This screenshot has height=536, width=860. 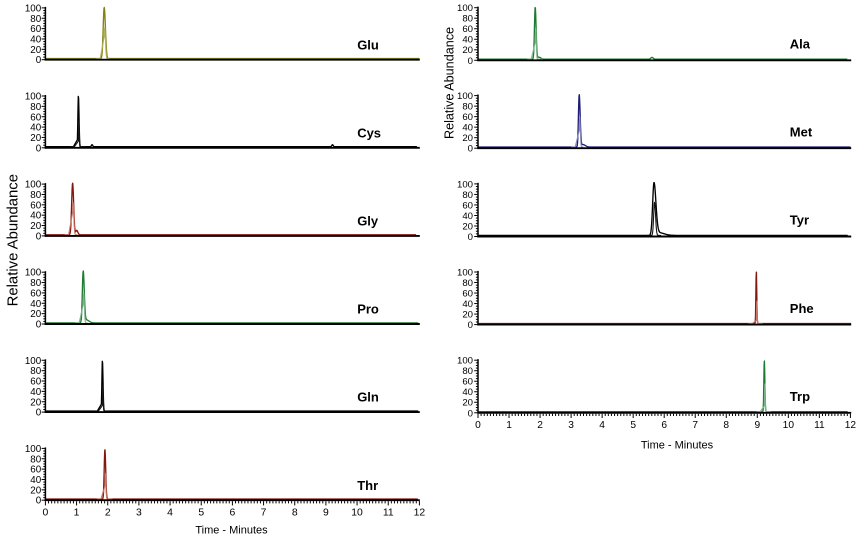 What do you see at coordinates (368, 309) in the screenshot?
I see `svg-text: Pro` at bounding box center [368, 309].